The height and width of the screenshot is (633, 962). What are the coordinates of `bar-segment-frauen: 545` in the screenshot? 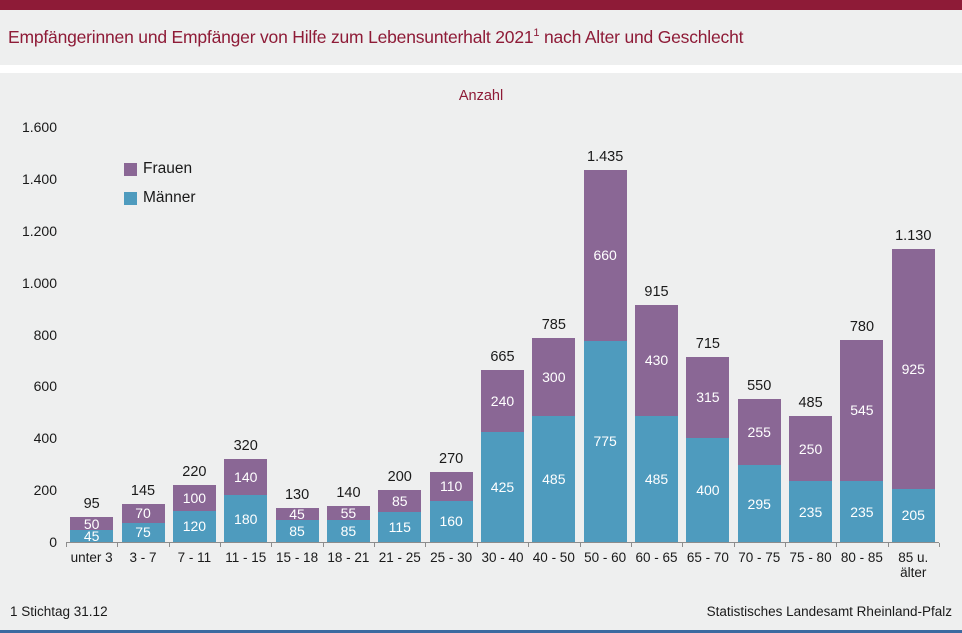 It's located at (862, 410).